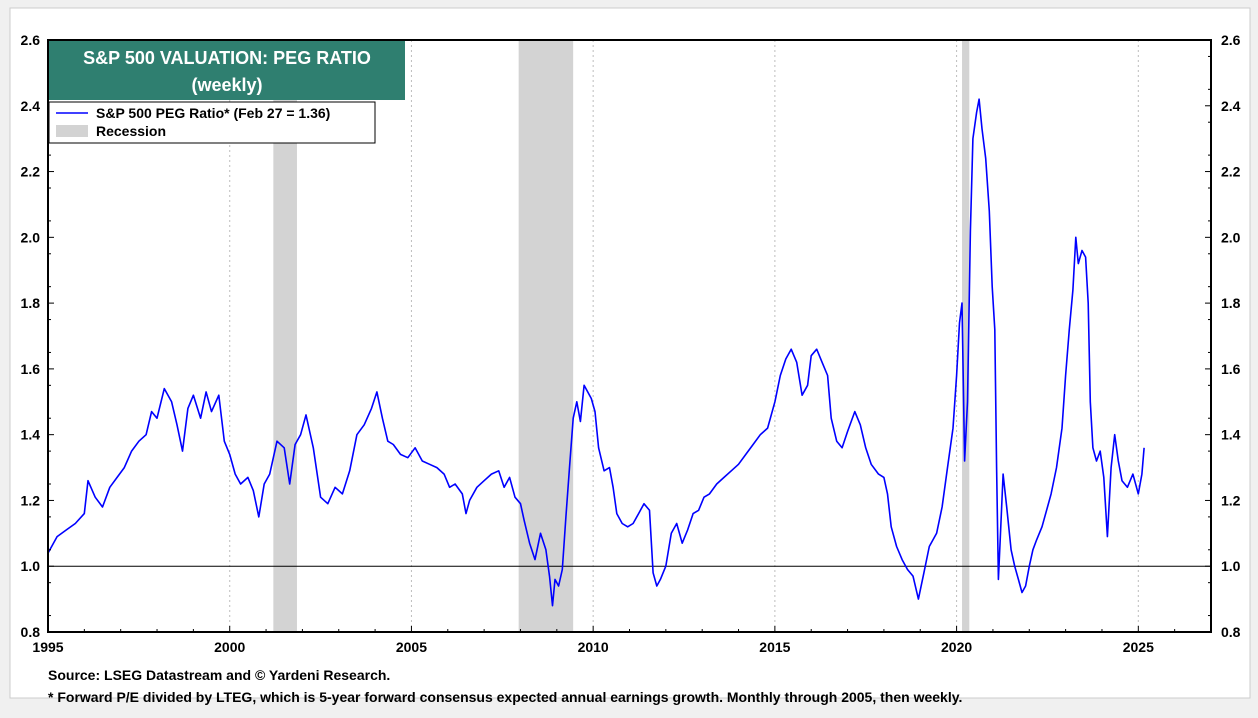  I want to click on x-tick-label: 2020, so click(956, 647).